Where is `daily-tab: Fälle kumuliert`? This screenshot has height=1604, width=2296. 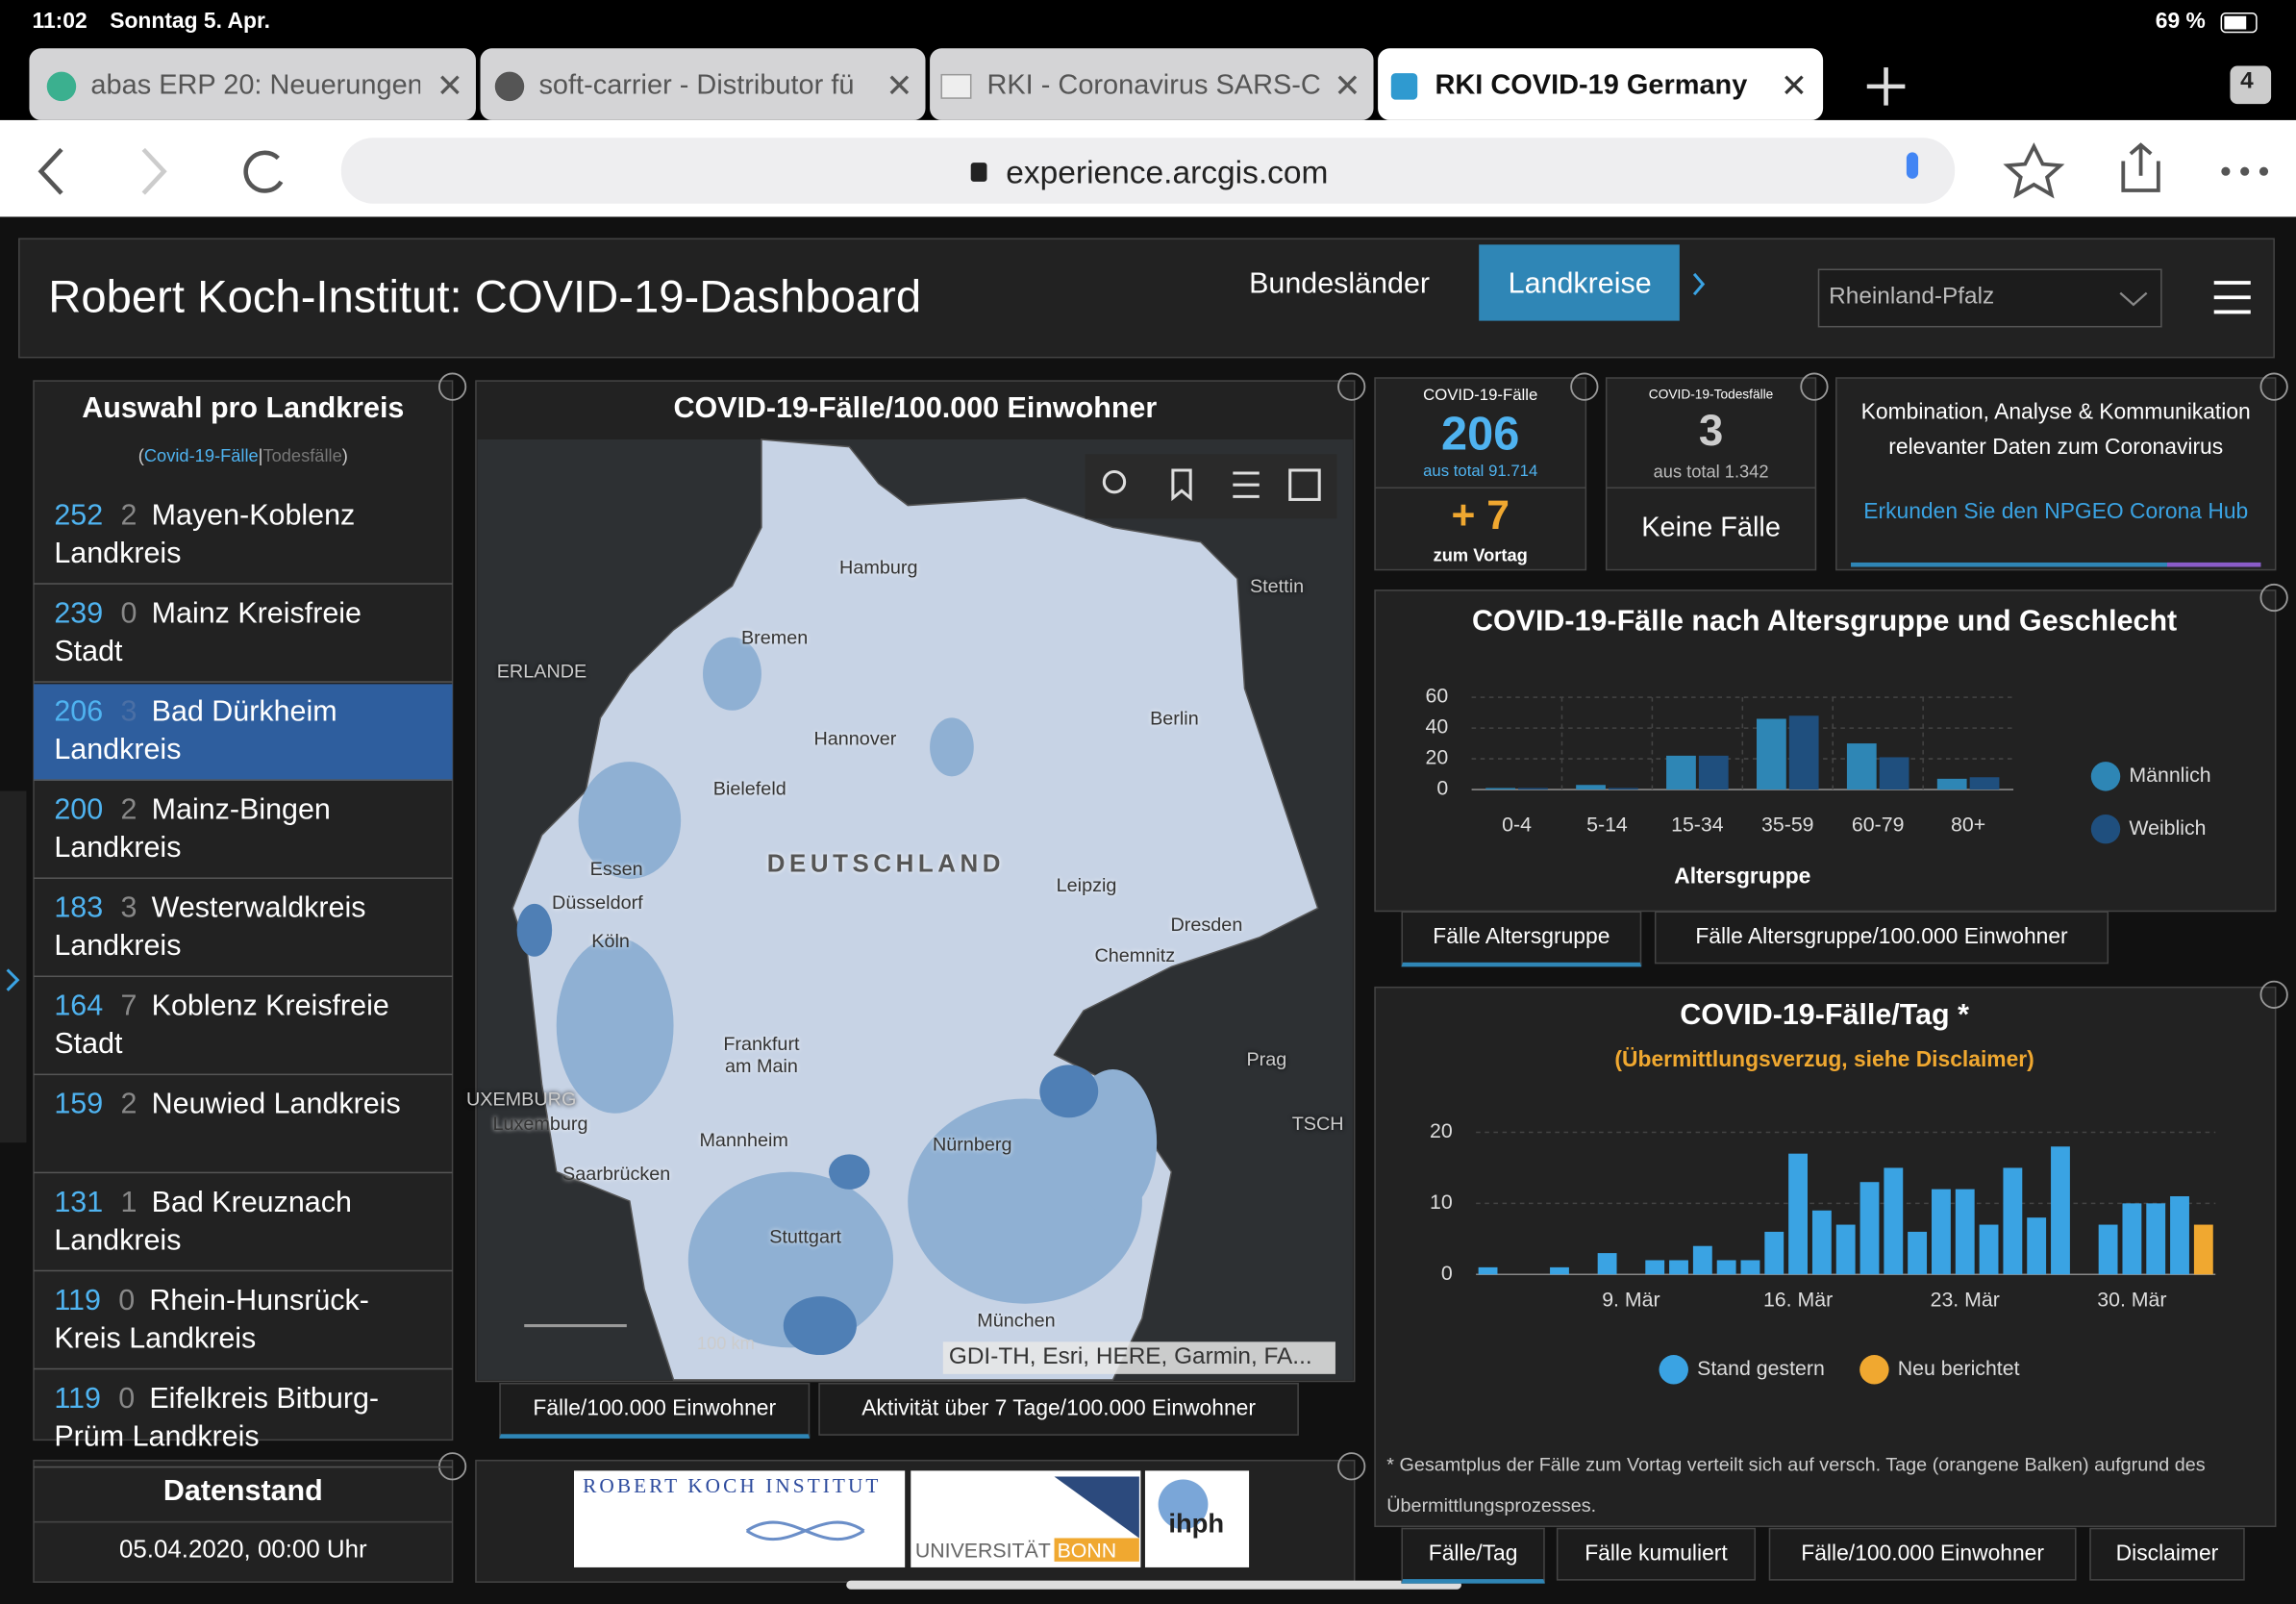 daily-tab: Fälle kumuliert is located at coordinates (1656, 1554).